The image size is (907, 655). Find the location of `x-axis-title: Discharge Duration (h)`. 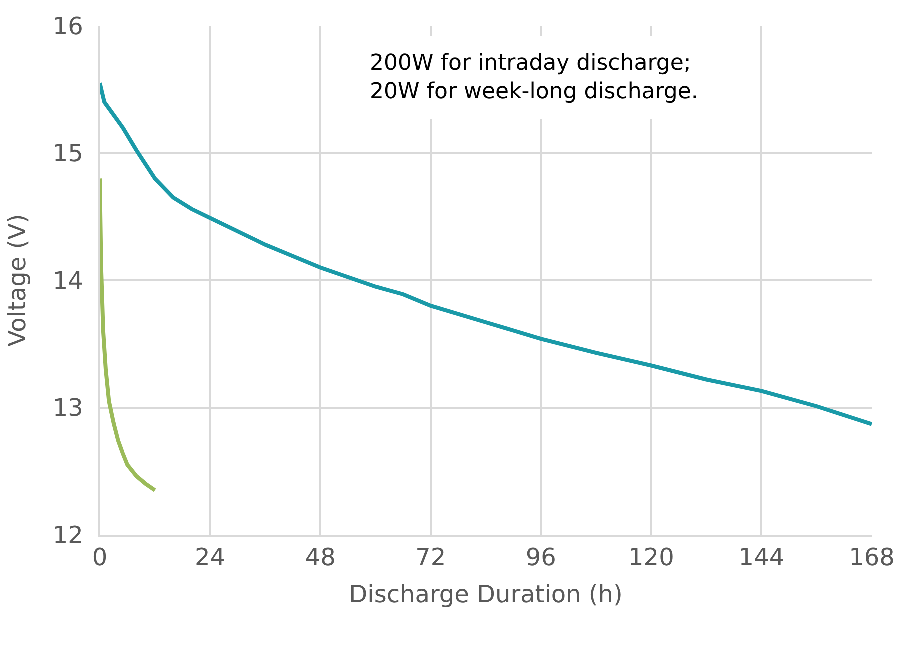

x-axis-title: Discharge Duration (h) is located at coordinates (486, 594).